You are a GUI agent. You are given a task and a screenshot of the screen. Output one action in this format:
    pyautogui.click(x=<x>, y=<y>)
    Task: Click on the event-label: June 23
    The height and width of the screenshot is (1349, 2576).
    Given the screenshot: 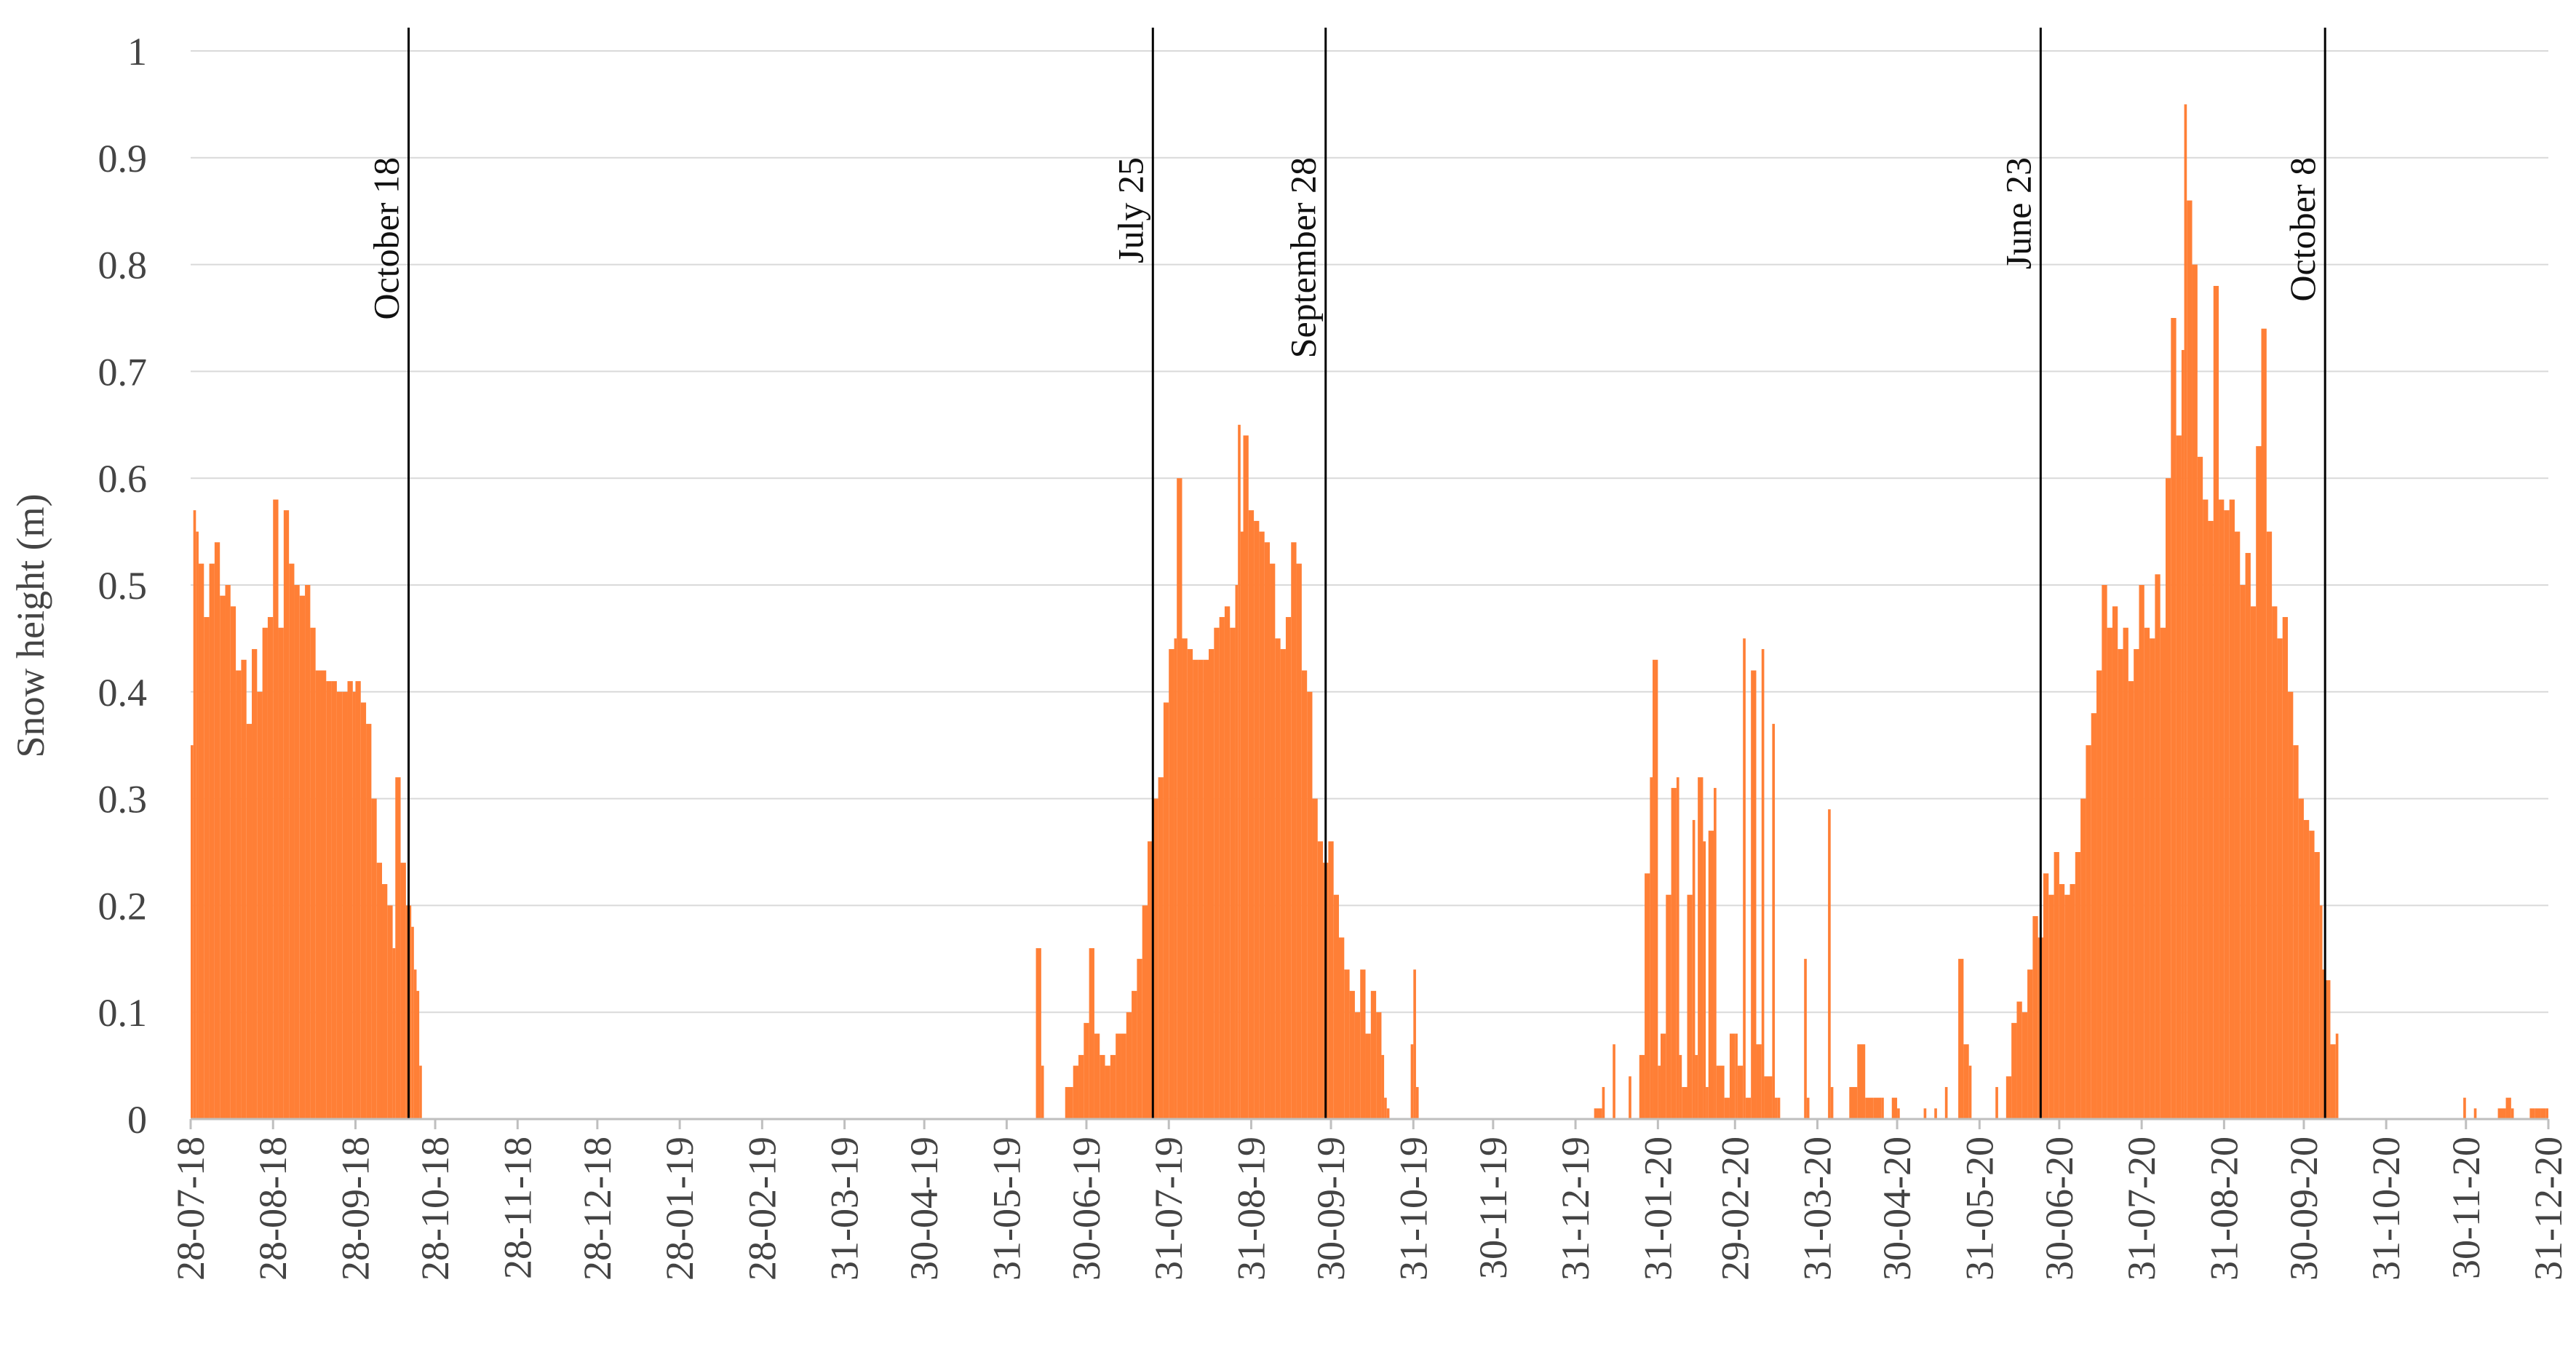 What is the action you would take?
    pyautogui.click(x=2017, y=213)
    